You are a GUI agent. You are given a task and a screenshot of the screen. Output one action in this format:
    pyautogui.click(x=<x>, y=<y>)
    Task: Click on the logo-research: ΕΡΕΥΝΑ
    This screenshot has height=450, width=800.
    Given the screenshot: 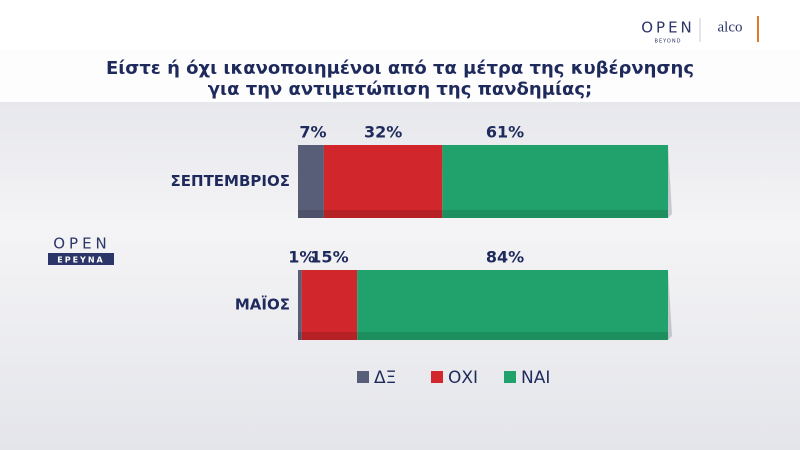 What is the action you would take?
    pyautogui.click(x=80, y=260)
    